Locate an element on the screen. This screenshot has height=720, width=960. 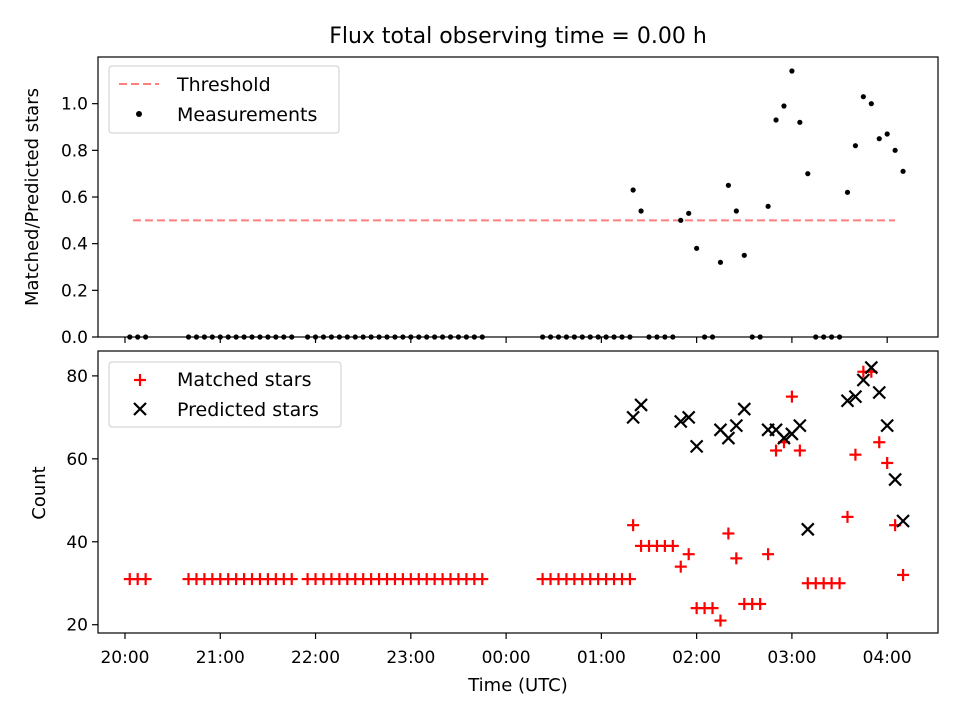
predicted-legend-label: Predicted stars is located at coordinates (248, 410).